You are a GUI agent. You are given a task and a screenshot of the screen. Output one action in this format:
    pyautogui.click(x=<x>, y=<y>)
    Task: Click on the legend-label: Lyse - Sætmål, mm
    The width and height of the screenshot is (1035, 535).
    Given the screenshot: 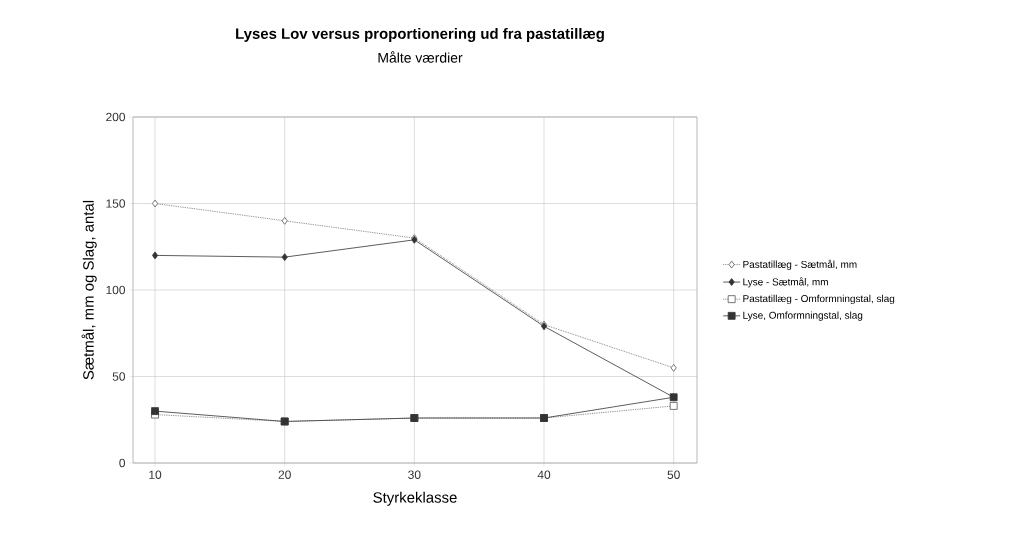 What is the action you would take?
    pyautogui.click(x=785, y=282)
    